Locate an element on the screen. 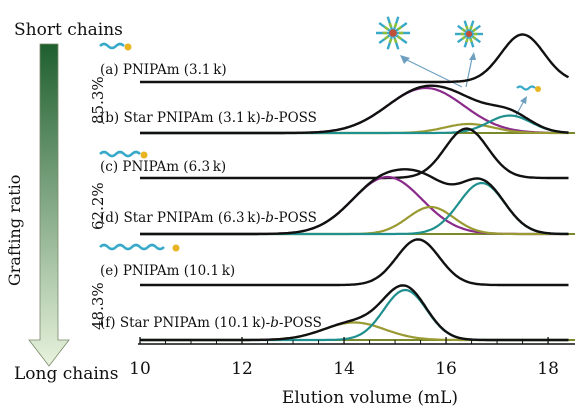 Image resolution: width=575 pixels, height=409 pixels. x-tick-label-12: 12 is located at coordinates (242, 369).